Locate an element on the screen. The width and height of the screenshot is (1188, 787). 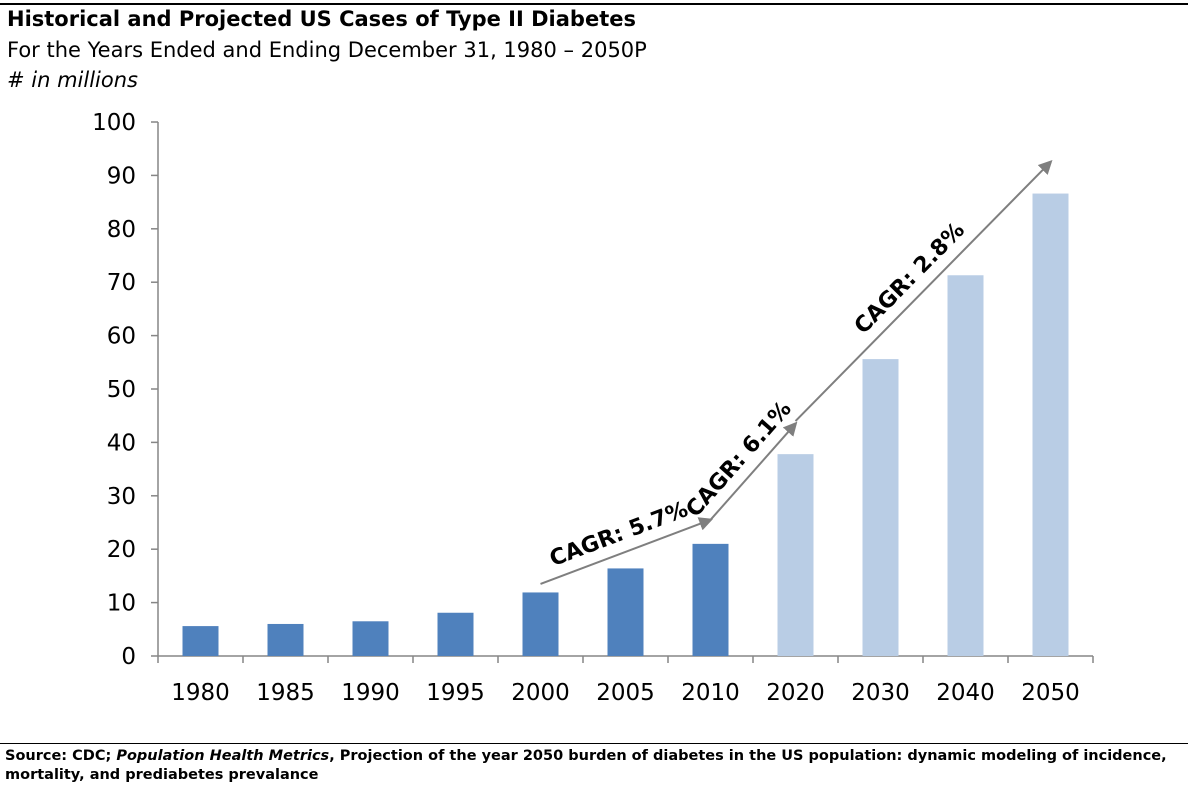
x-tick-label: 2020 is located at coordinates (795, 693).